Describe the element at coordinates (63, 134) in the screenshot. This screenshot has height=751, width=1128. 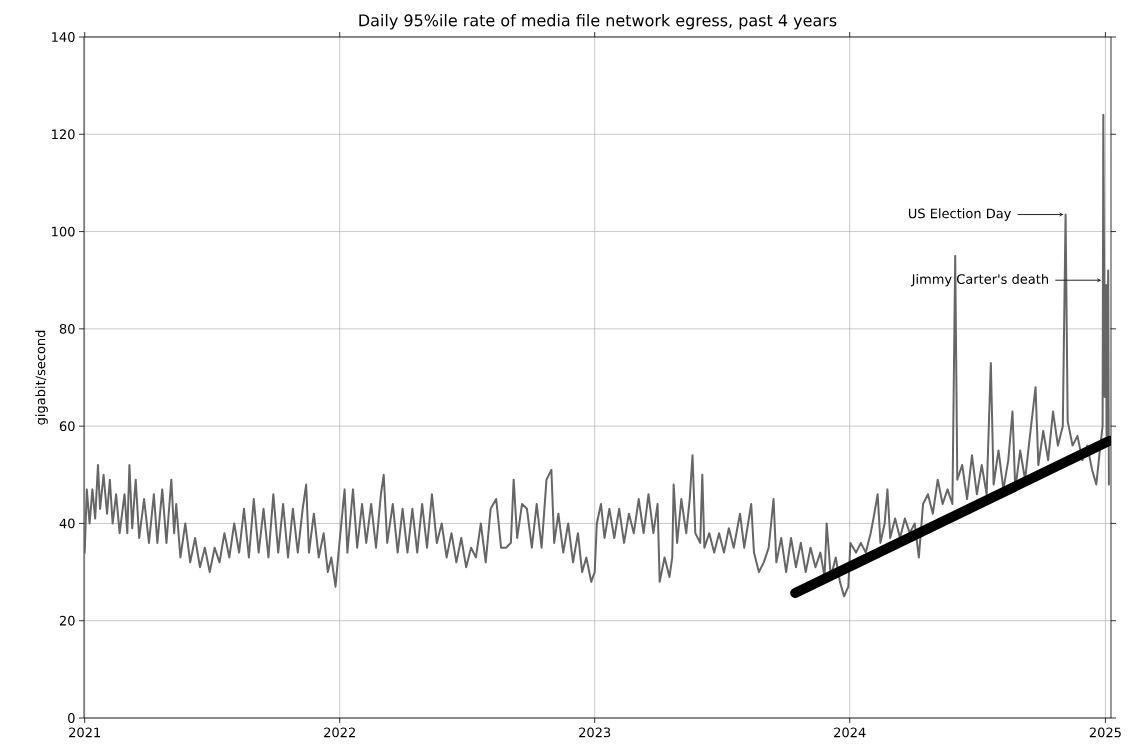
I see `y-tick-label: 120` at that location.